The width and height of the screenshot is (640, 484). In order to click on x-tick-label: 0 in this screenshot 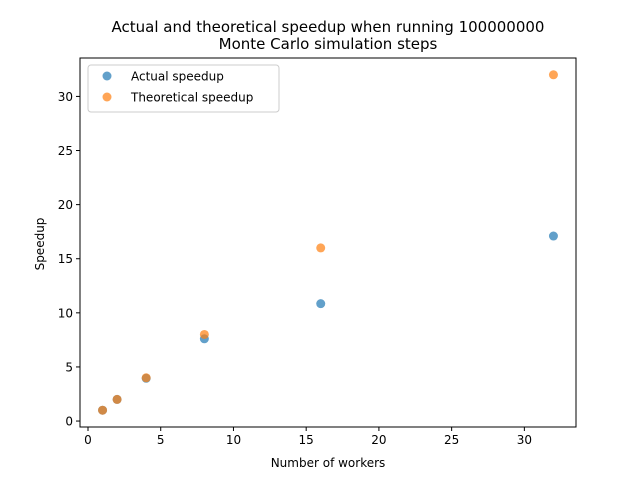, I will do `click(88, 440)`.